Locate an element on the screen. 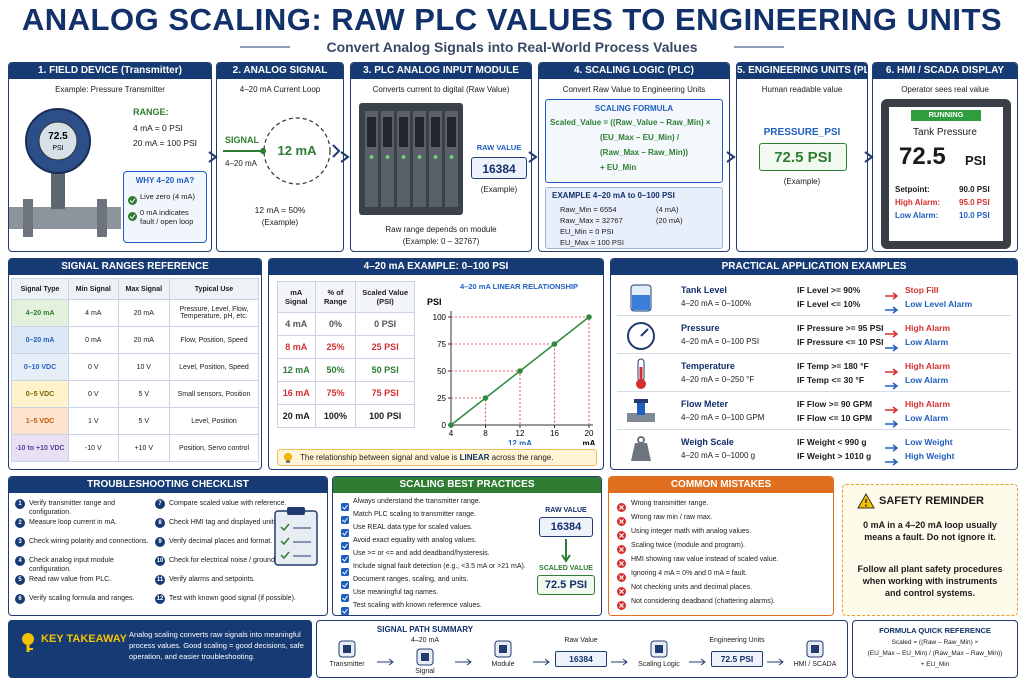 The height and width of the screenshot is (683, 1024). item-number: 11 is located at coordinates (160, 580).